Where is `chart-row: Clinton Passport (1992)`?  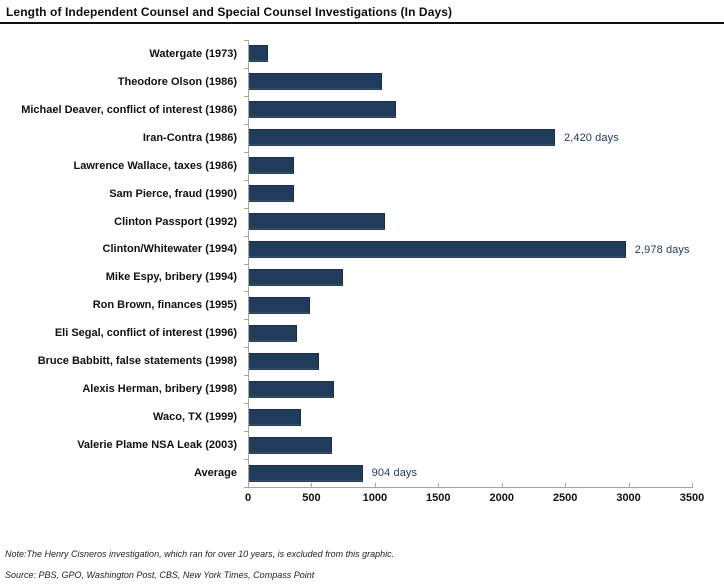
chart-row: Clinton Passport (1992) is located at coordinates (362, 222).